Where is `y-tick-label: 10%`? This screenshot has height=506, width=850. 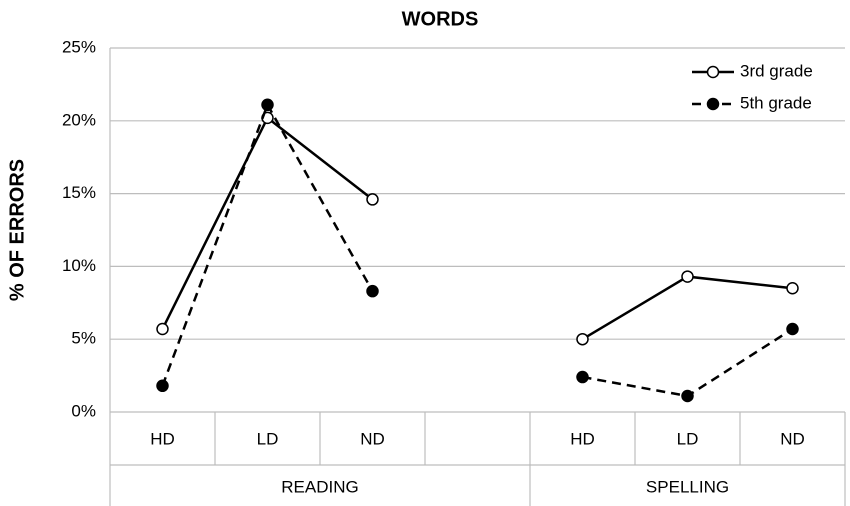
y-tick-label: 10% is located at coordinates (79, 265).